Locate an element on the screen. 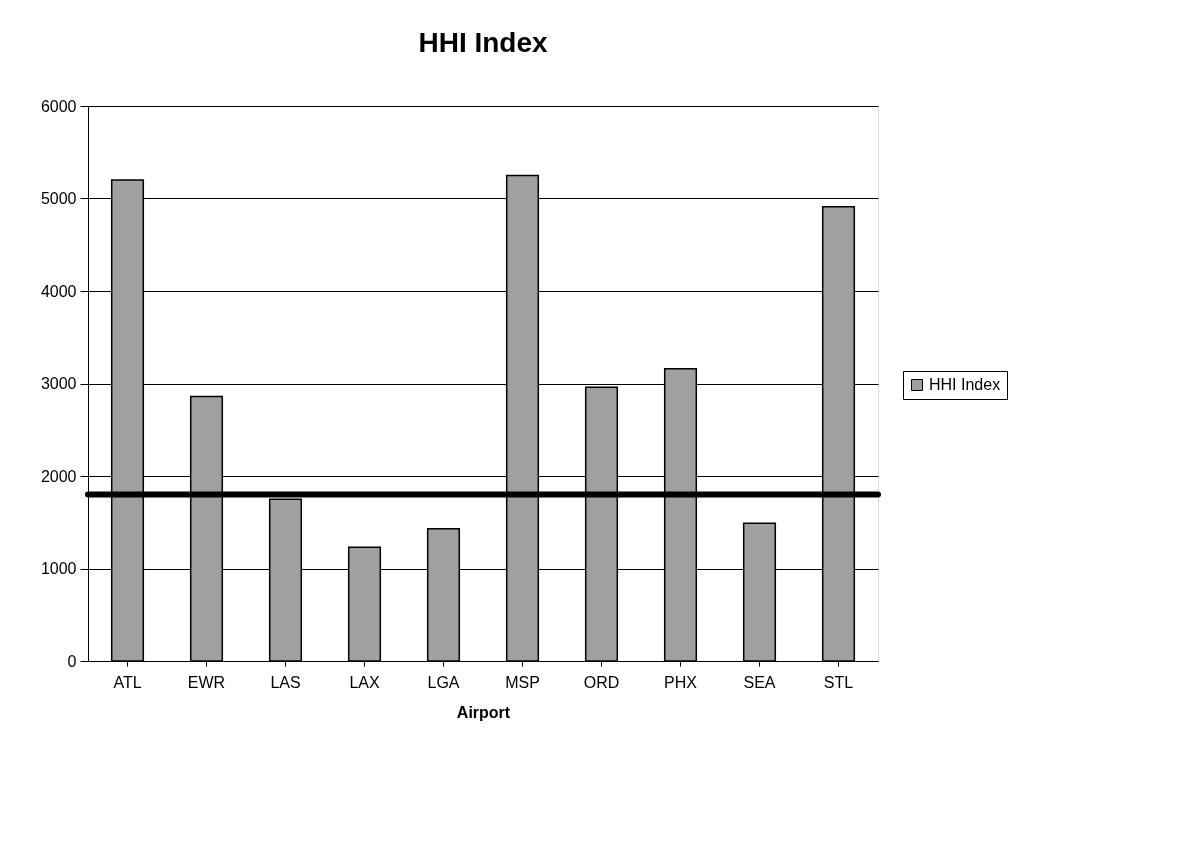  x-tick-label: MSP is located at coordinates (522, 682).